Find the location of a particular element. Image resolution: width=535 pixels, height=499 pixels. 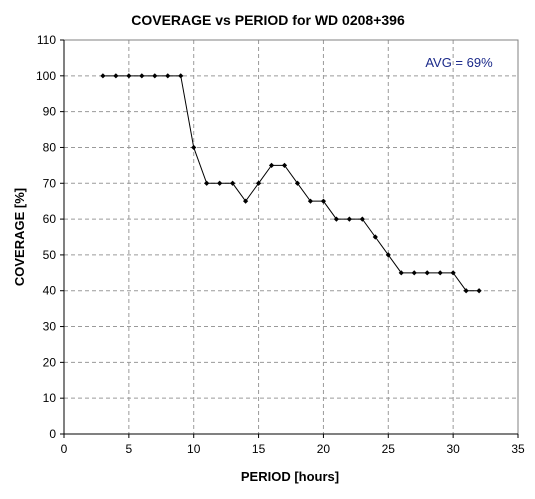

y-tick-label: 20 is located at coordinates (50, 362).